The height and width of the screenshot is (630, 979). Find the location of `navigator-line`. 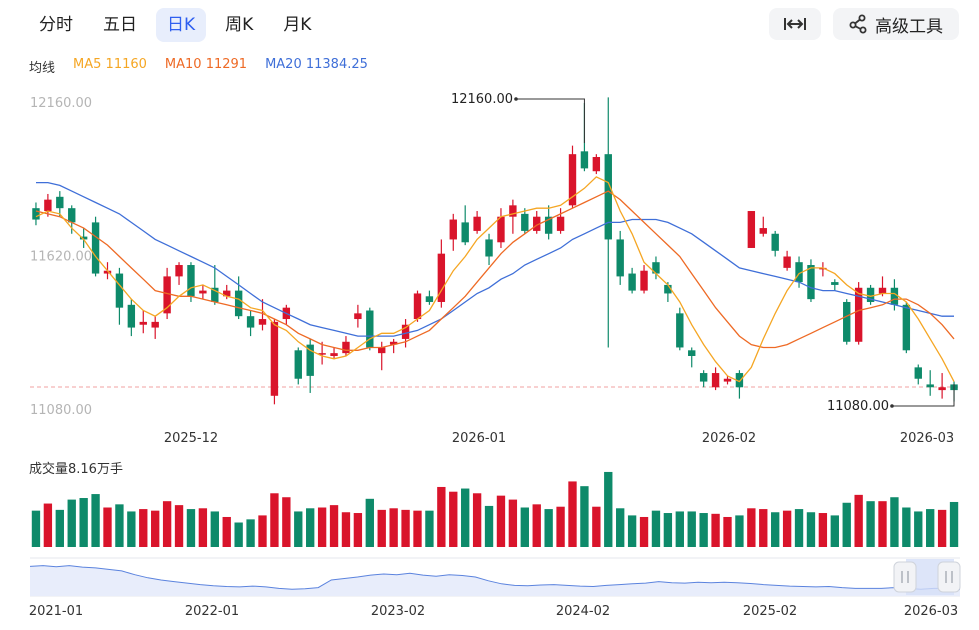

navigator-line is located at coordinates (495, 577).